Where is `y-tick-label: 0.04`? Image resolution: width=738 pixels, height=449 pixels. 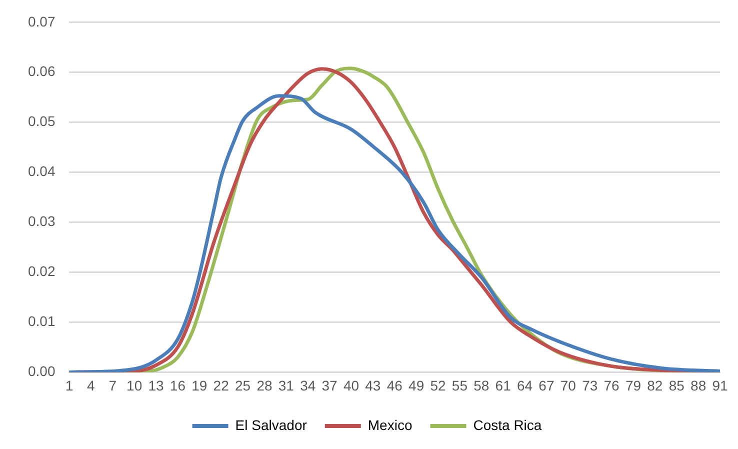 y-tick-label: 0.04 is located at coordinates (42, 171).